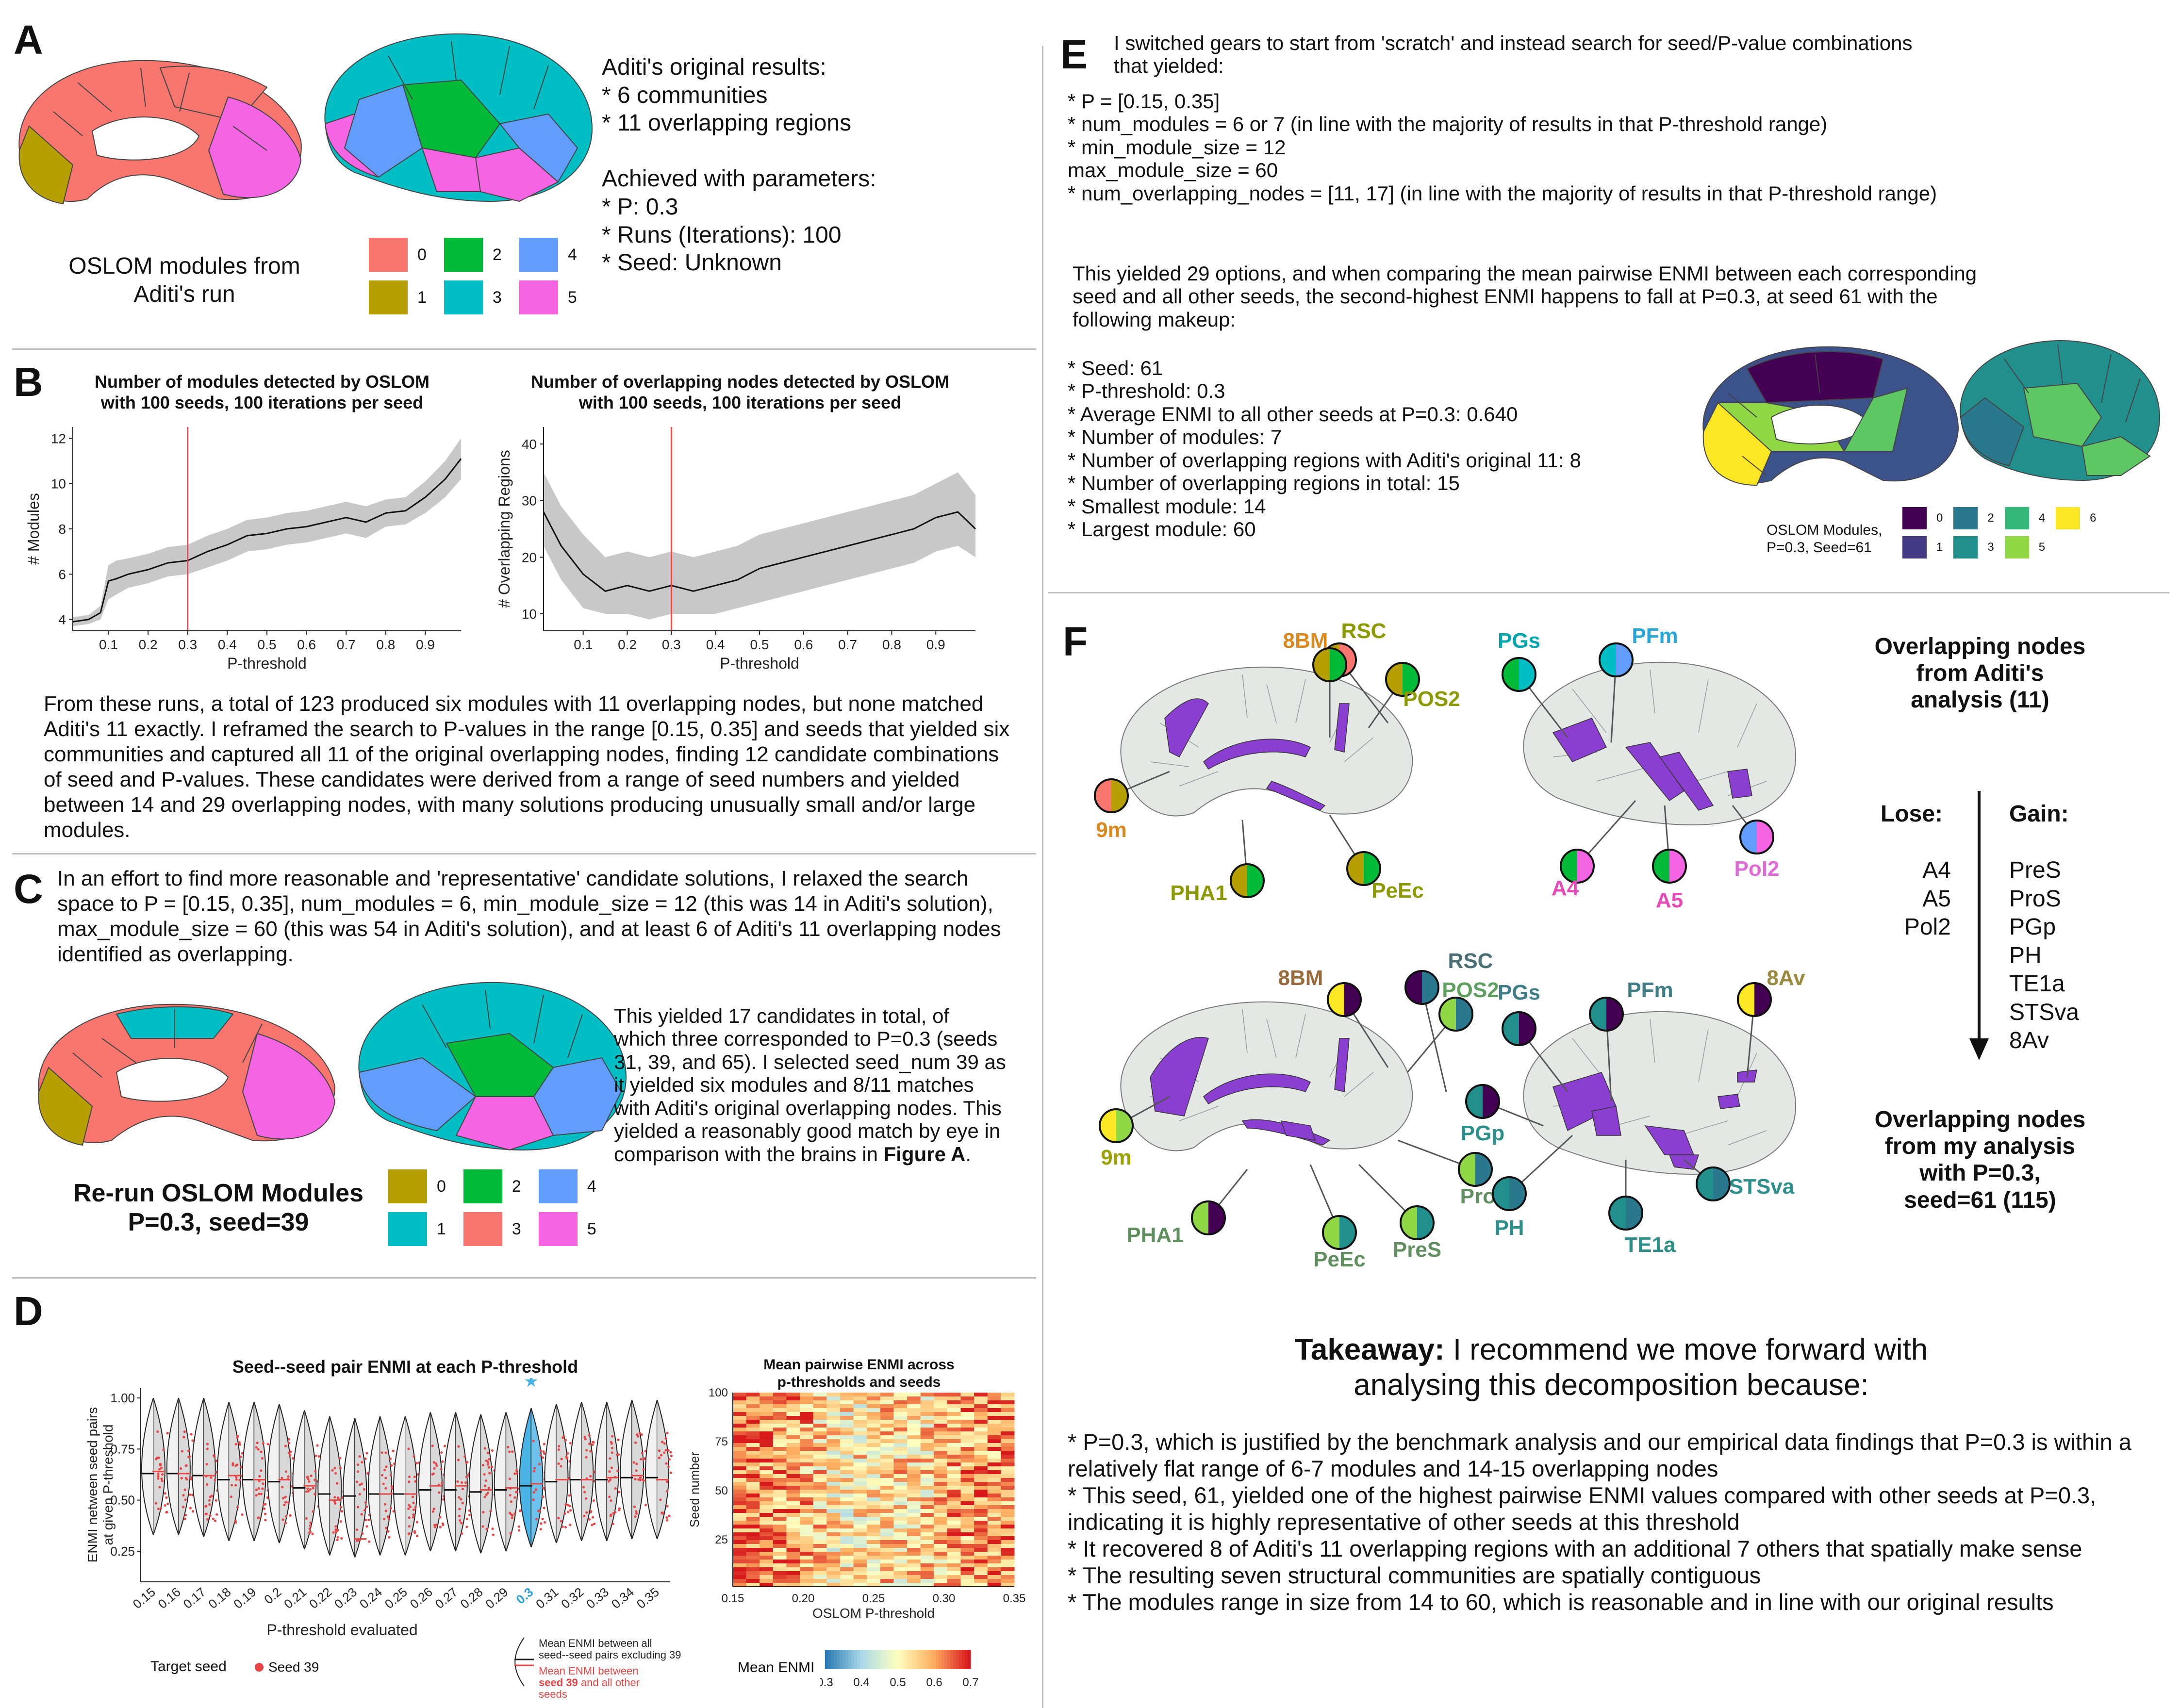 This screenshot has height=1708, width=2180. I want to click on panel-letter-a: A, so click(28, 40).